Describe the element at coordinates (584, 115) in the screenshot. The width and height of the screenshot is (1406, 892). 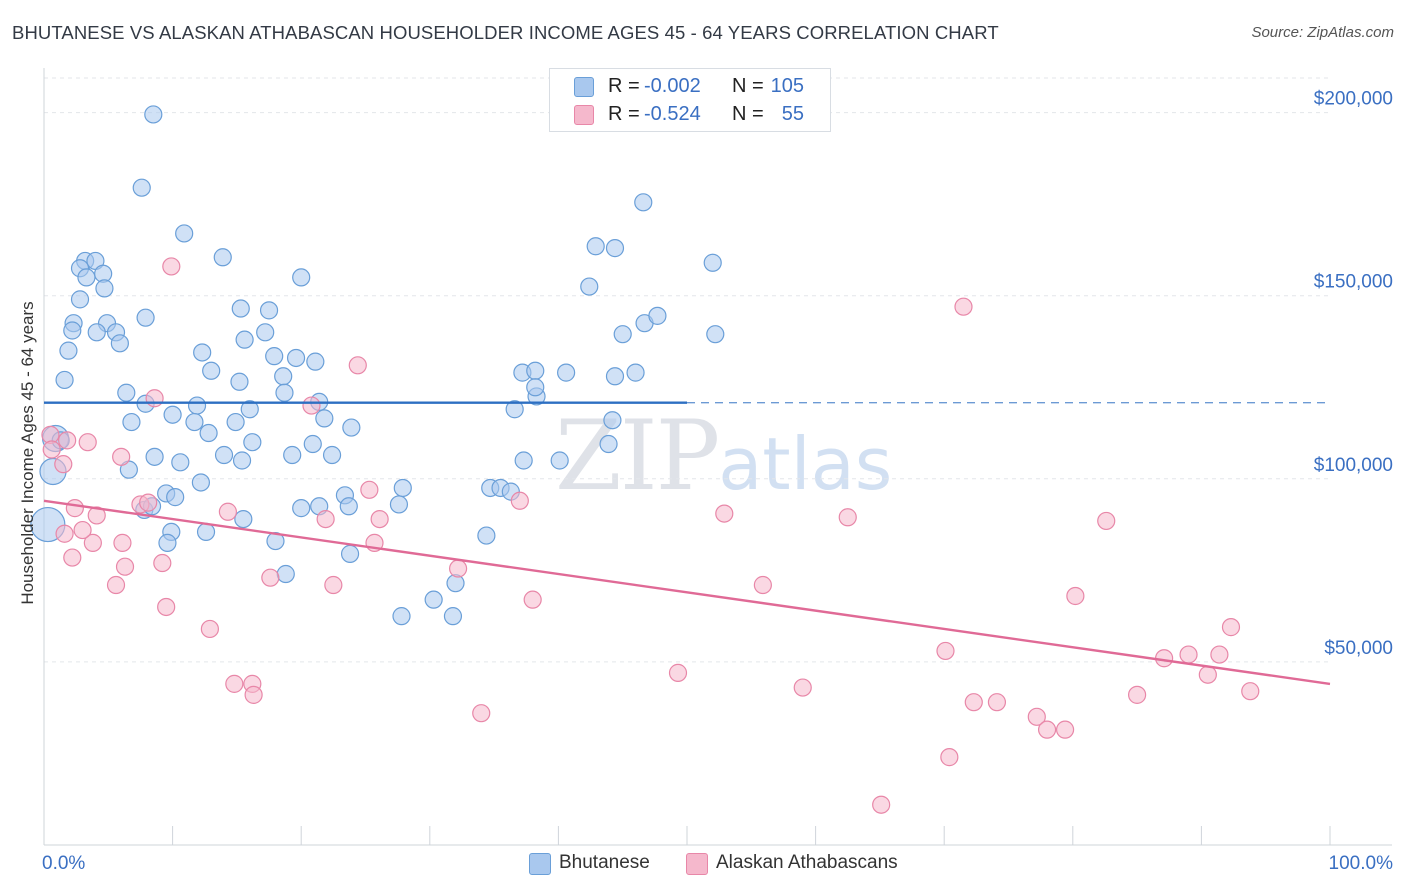
I see `legend-swatch-pink` at that location.